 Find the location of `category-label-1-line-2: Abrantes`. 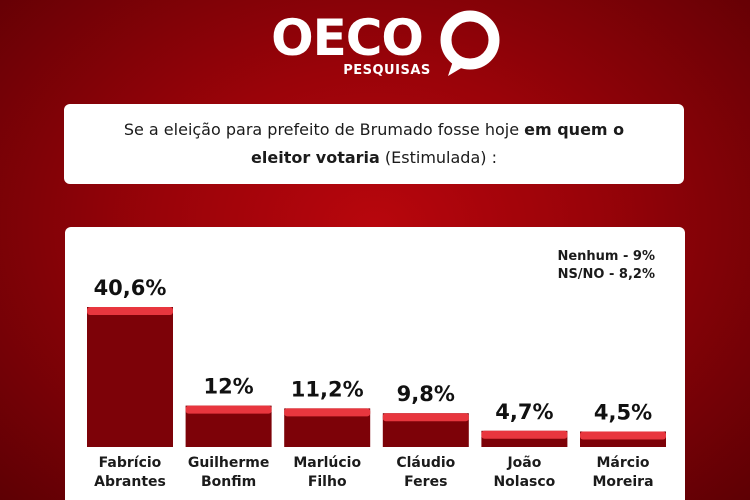

category-label-1-line-2: Abrantes is located at coordinates (130, 482).